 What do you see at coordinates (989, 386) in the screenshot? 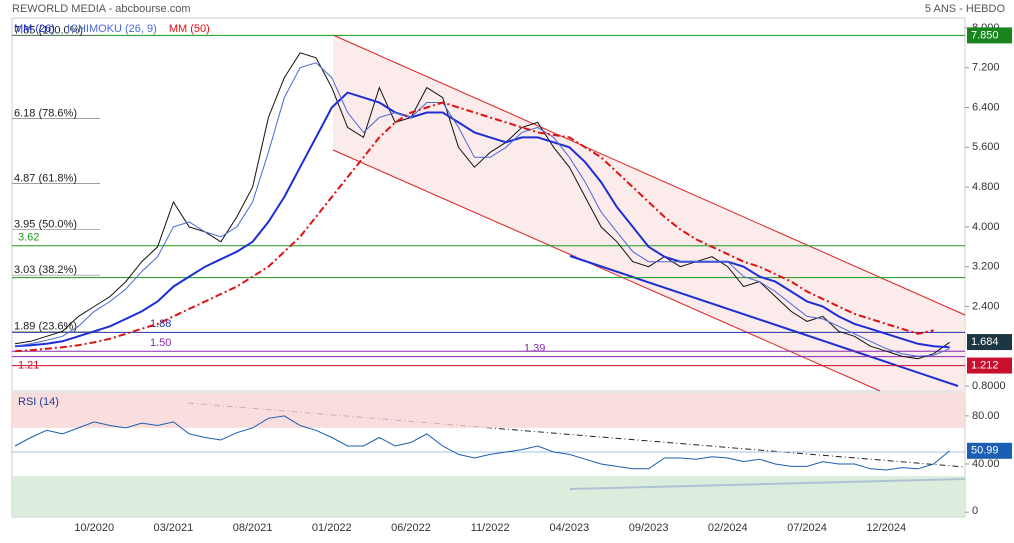
I see `y-tick-label: 0.8000` at bounding box center [989, 386].